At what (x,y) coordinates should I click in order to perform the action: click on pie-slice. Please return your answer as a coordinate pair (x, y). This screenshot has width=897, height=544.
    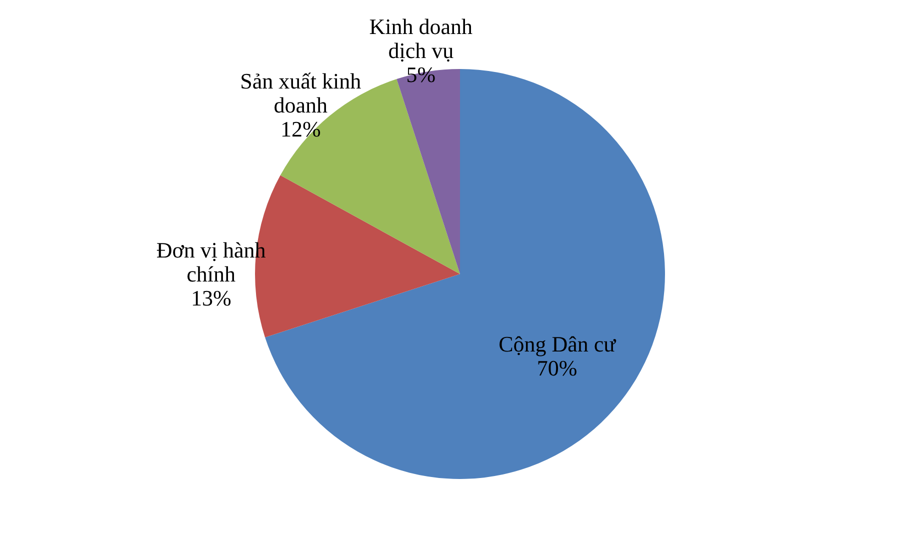
    Looking at the image, I should click on (428, 171).